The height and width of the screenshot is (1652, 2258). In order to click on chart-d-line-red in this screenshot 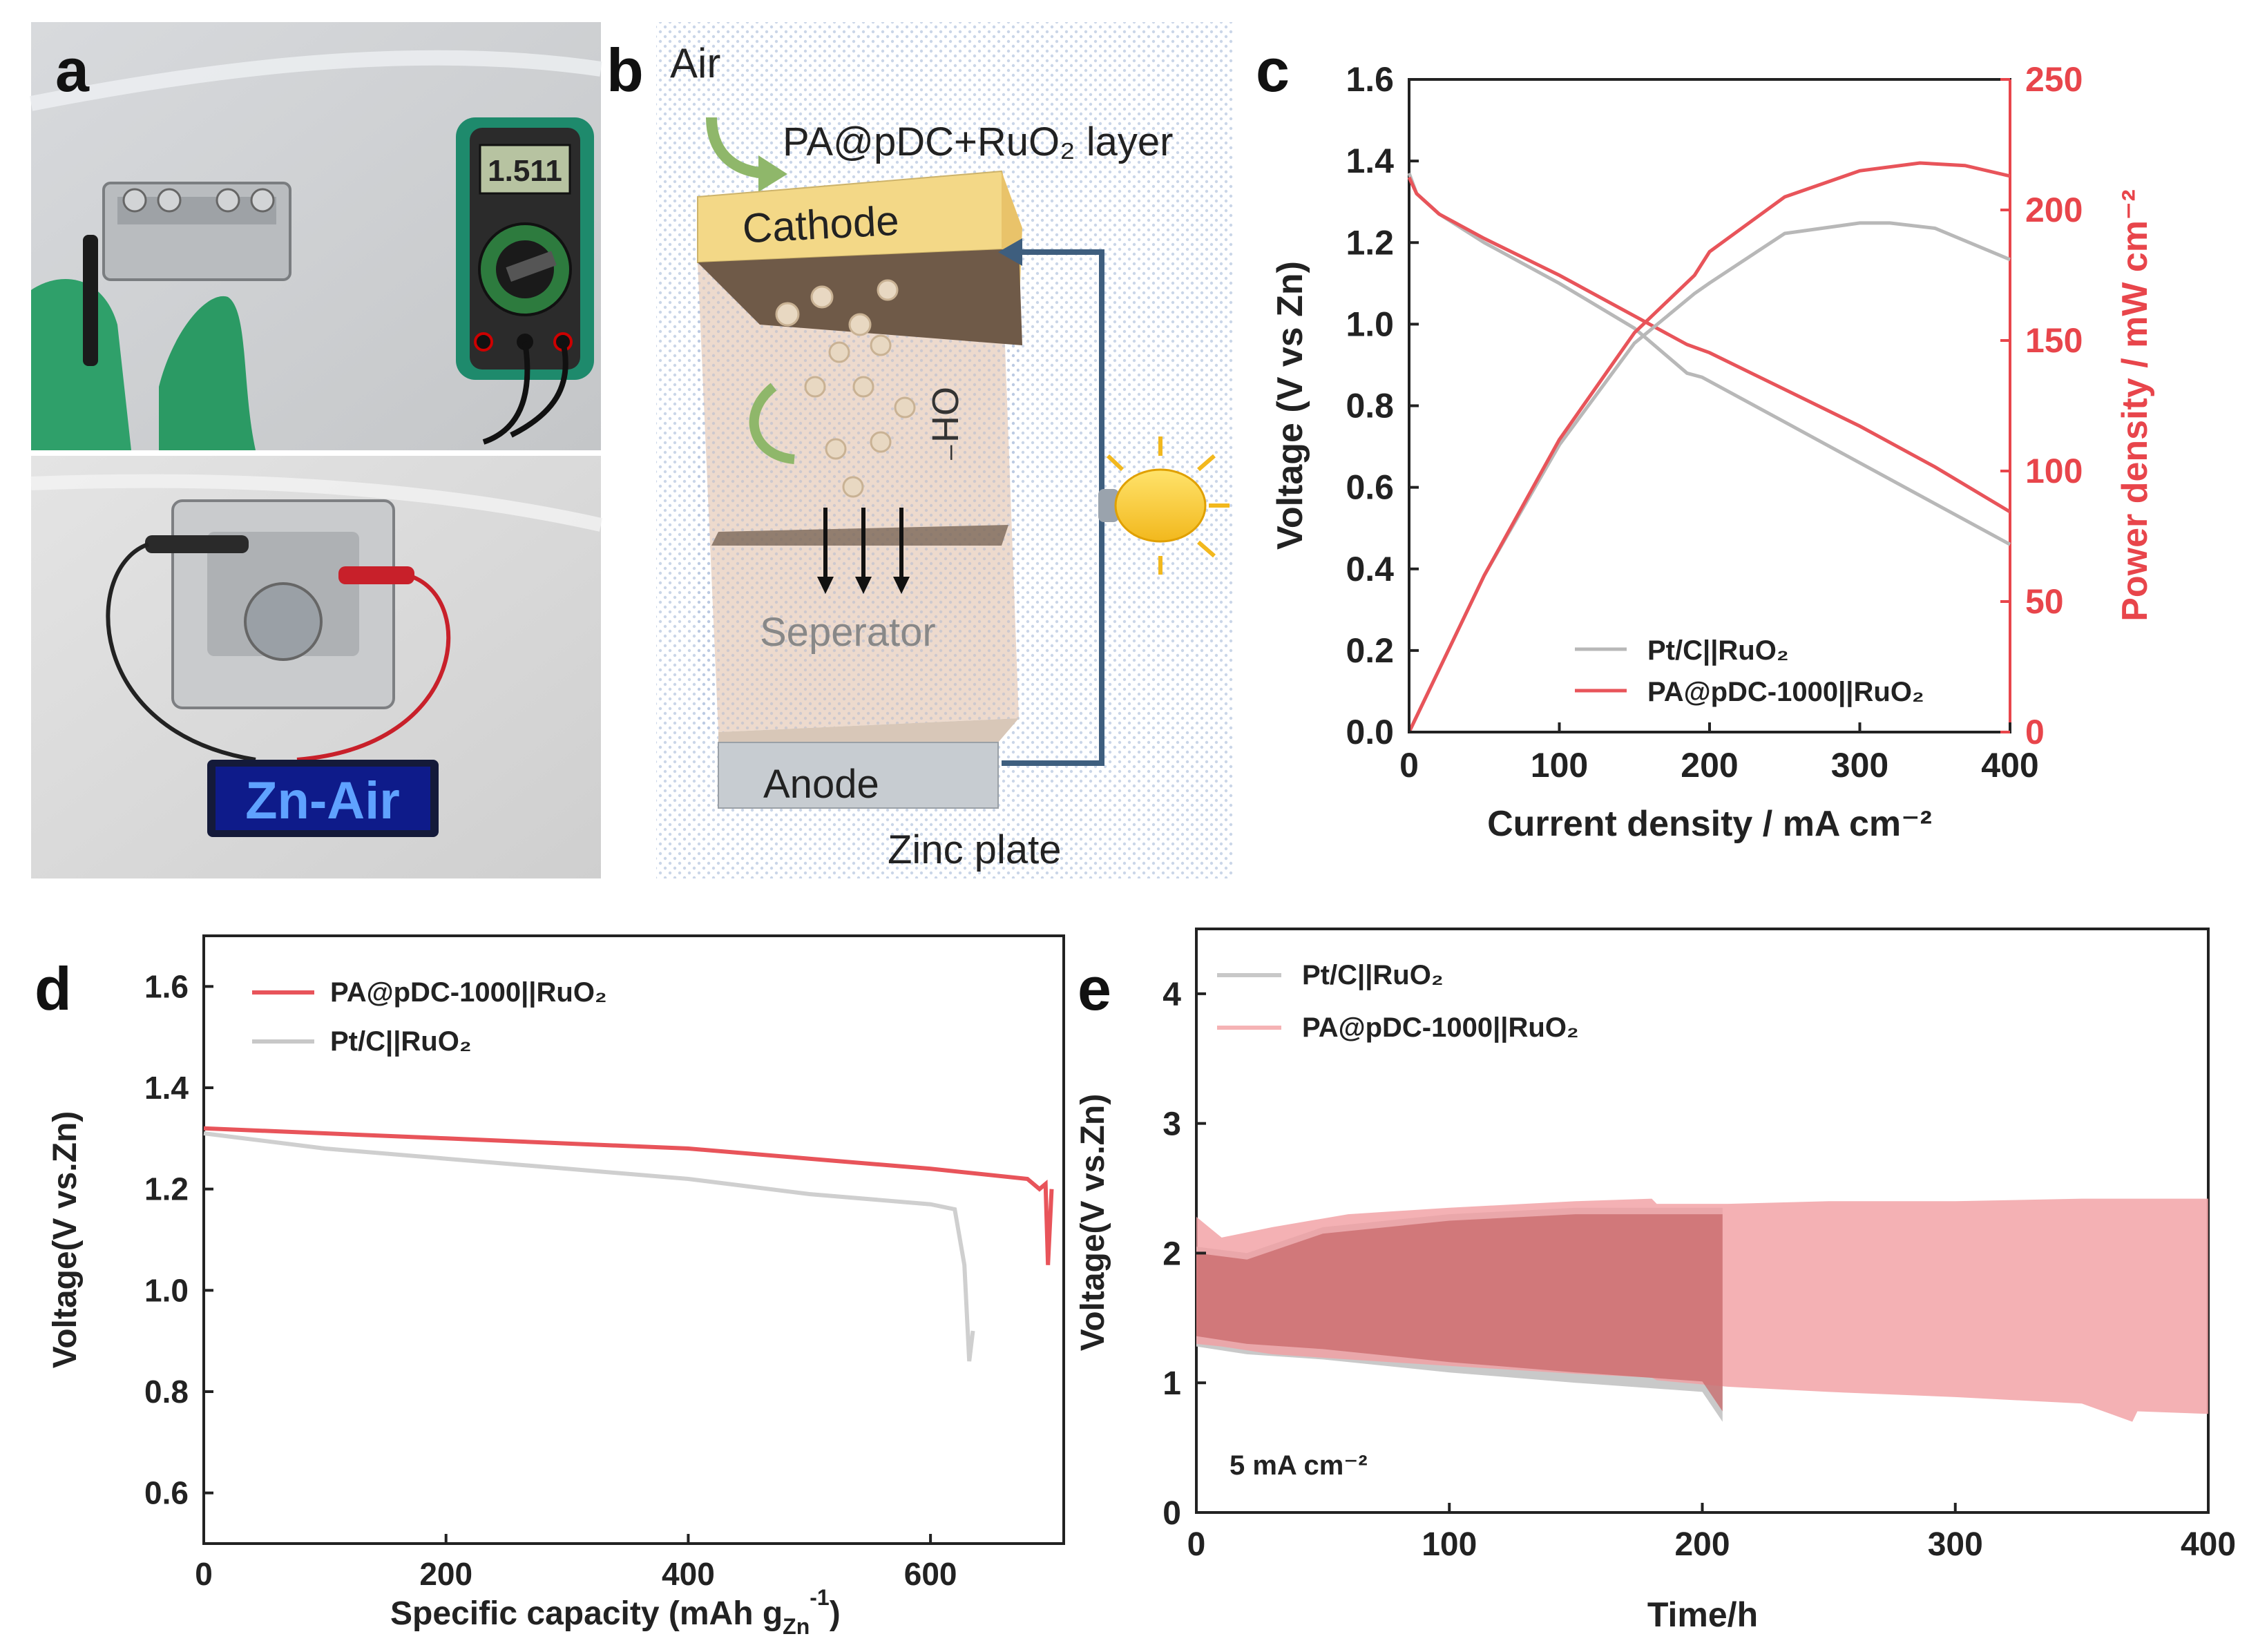, I will do `click(628, 1195)`.